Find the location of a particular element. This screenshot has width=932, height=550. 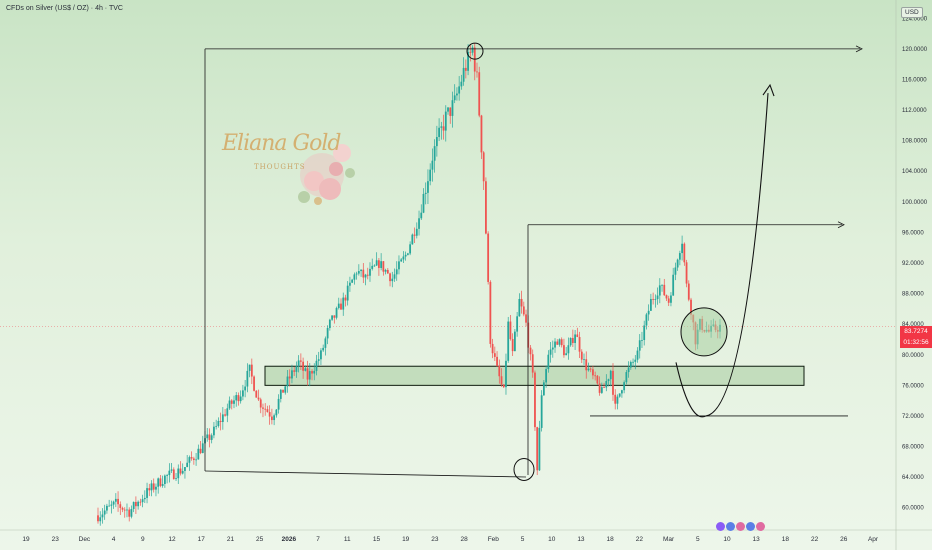

x-tick-label: 22 is located at coordinates (640, 539).